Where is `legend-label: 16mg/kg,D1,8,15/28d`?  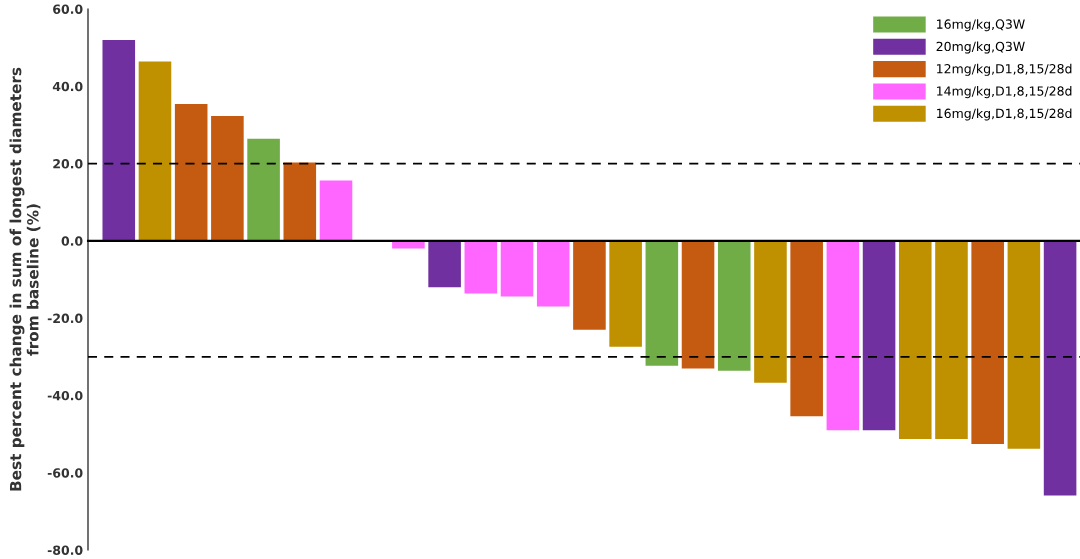
legend-label: 16mg/kg,D1,8,15/28d is located at coordinates (1004, 114).